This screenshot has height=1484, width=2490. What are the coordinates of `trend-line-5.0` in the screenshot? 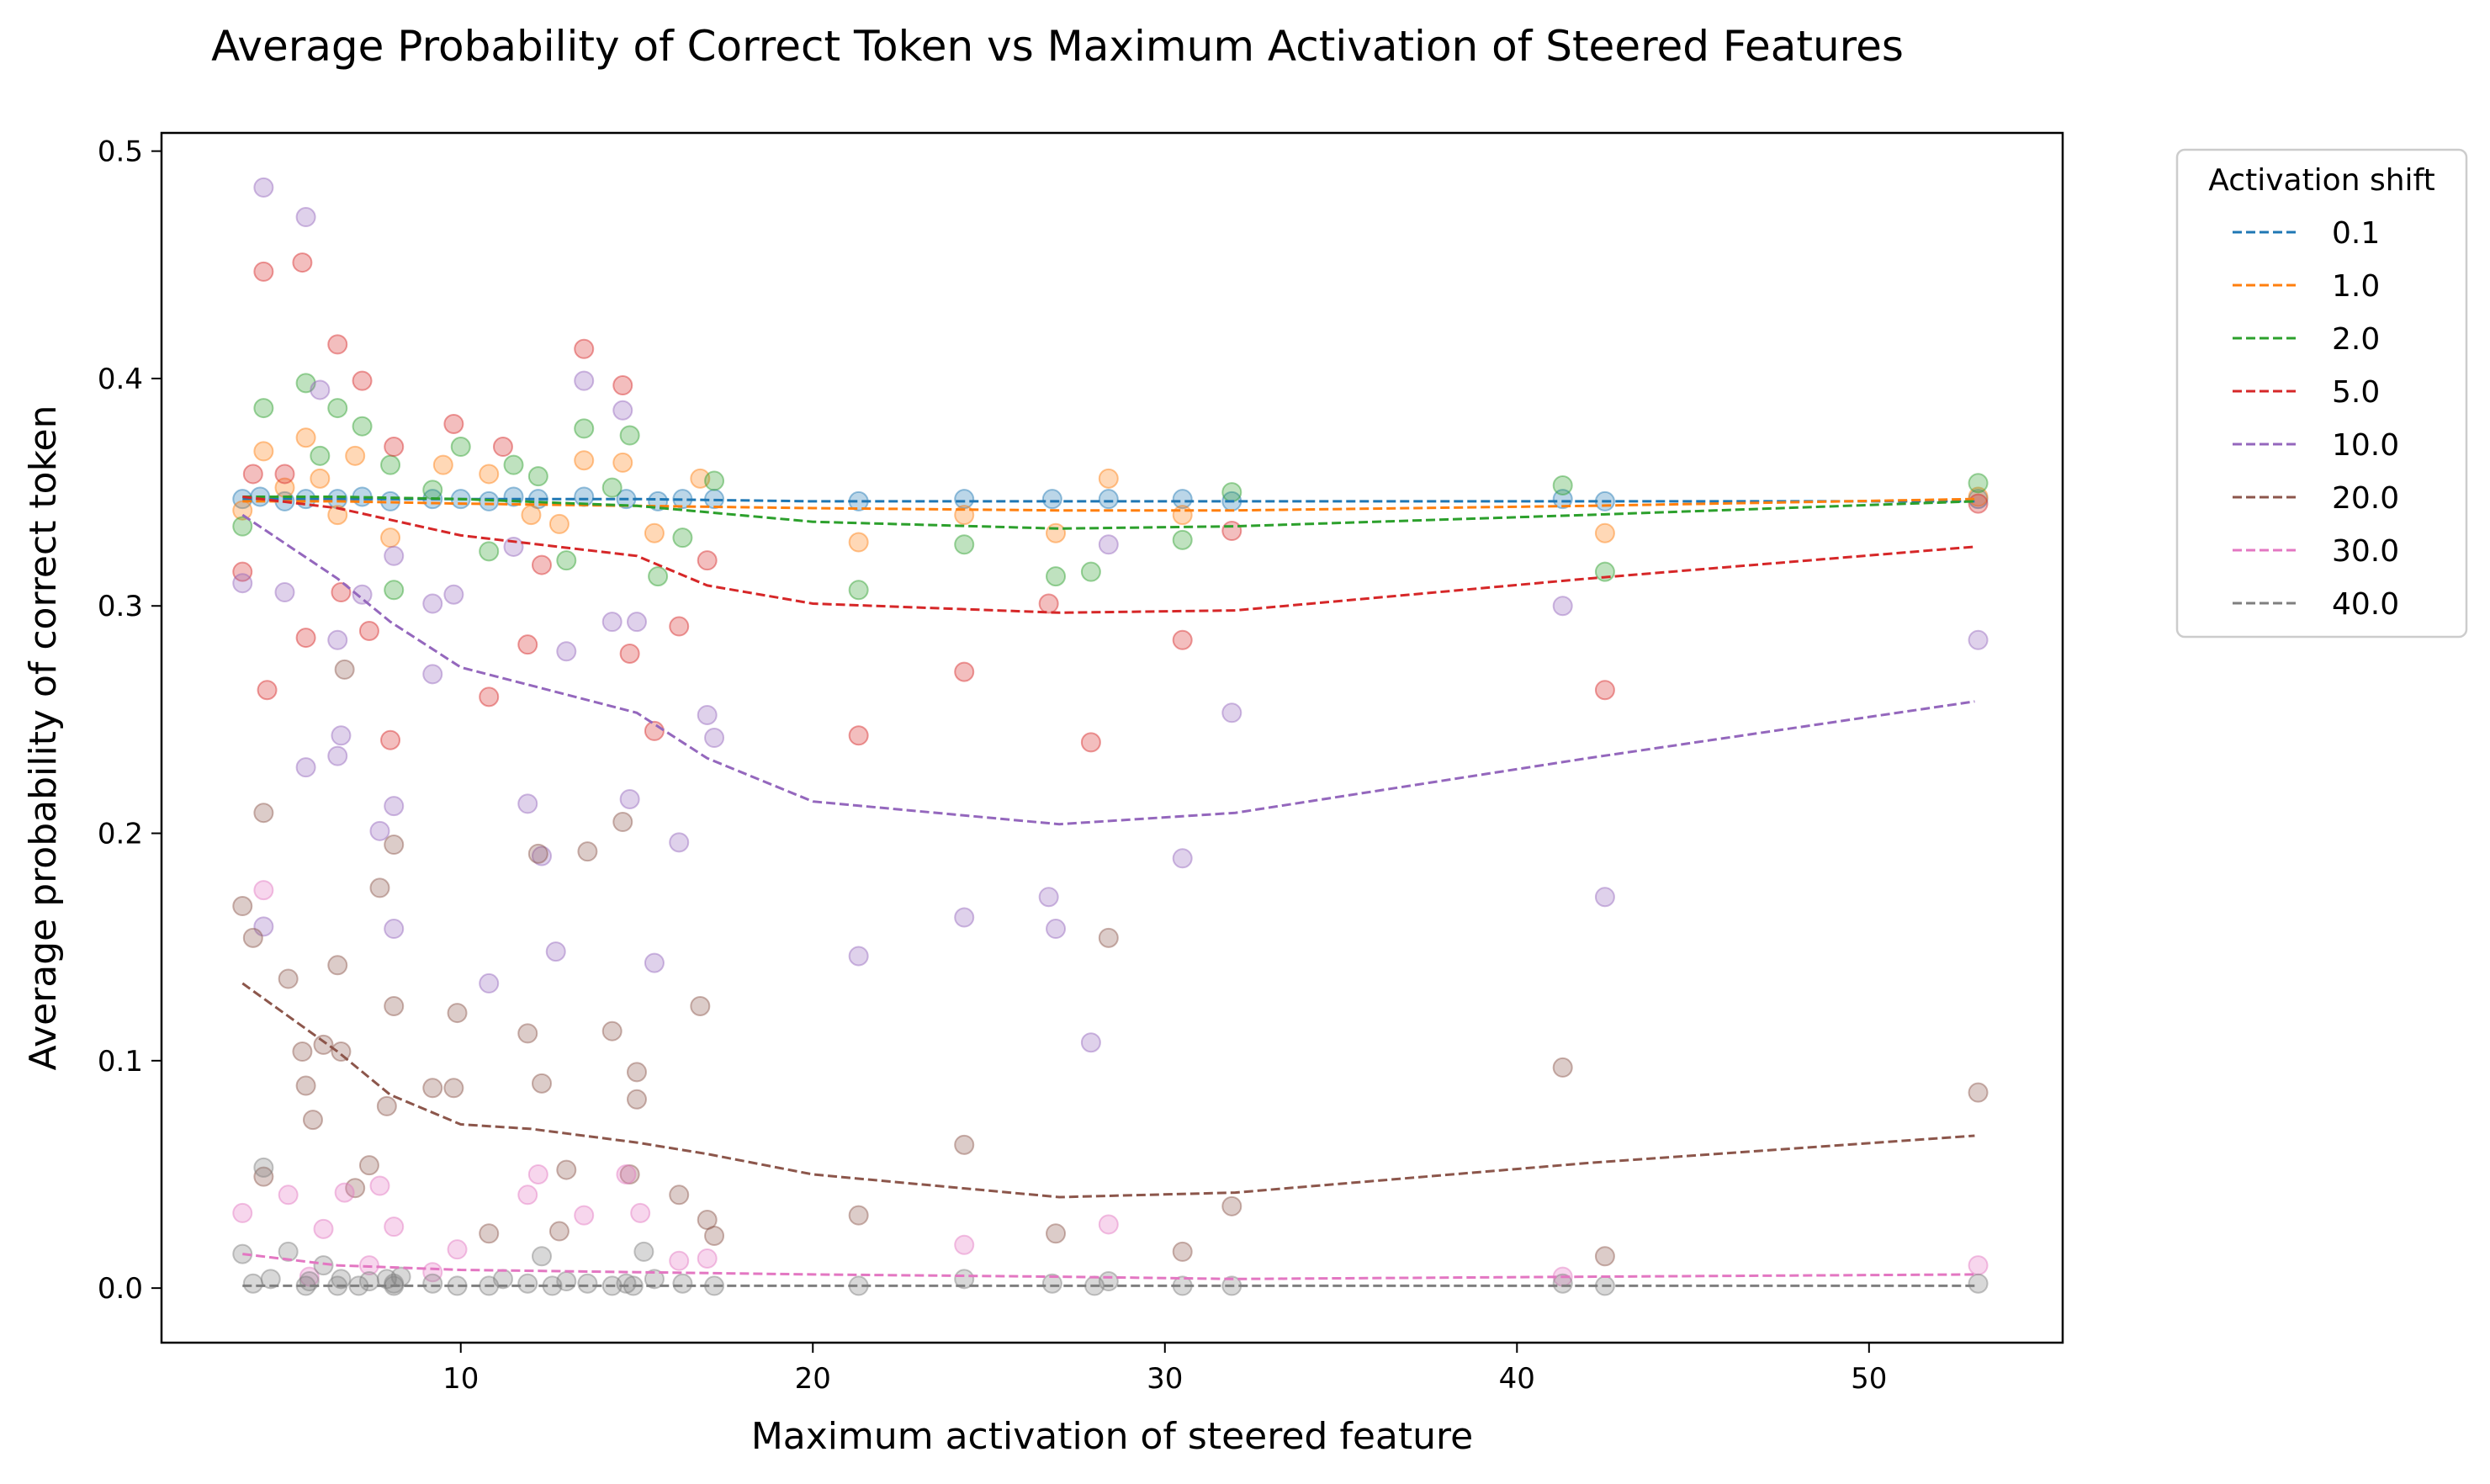 It's located at (1108, 555).